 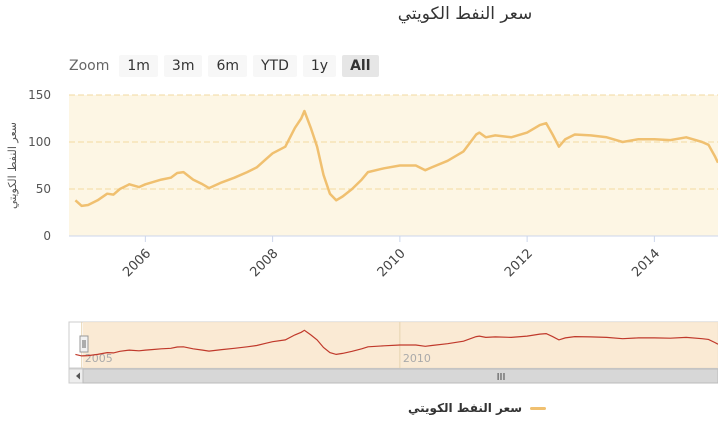 I want to click on x-tick-label: 2008, so click(x=264, y=263).